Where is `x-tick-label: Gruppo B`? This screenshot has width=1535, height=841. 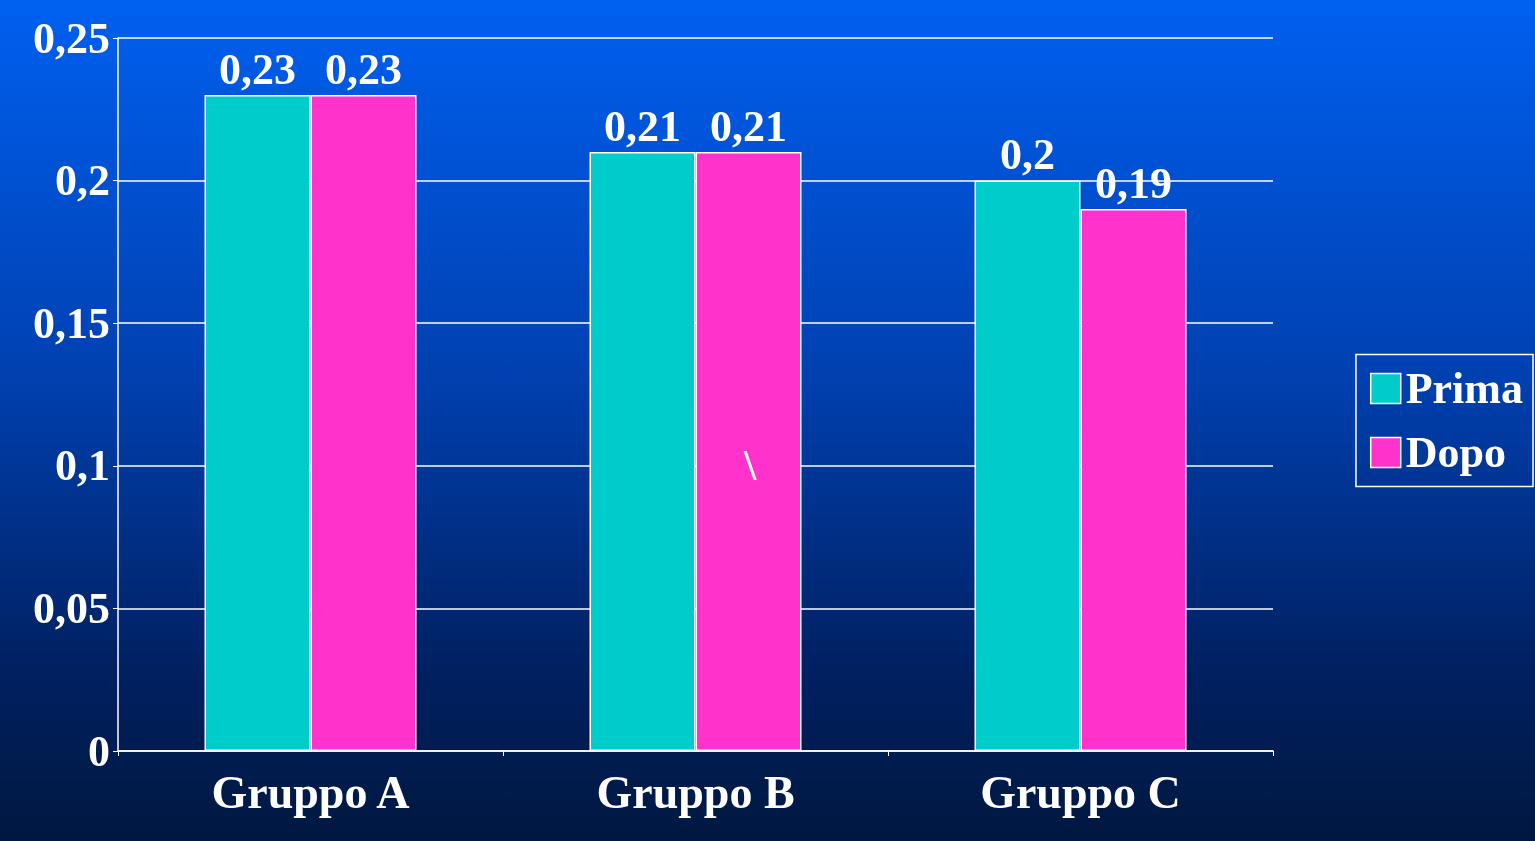 x-tick-label: Gruppo B is located at coordinates (695, 792).